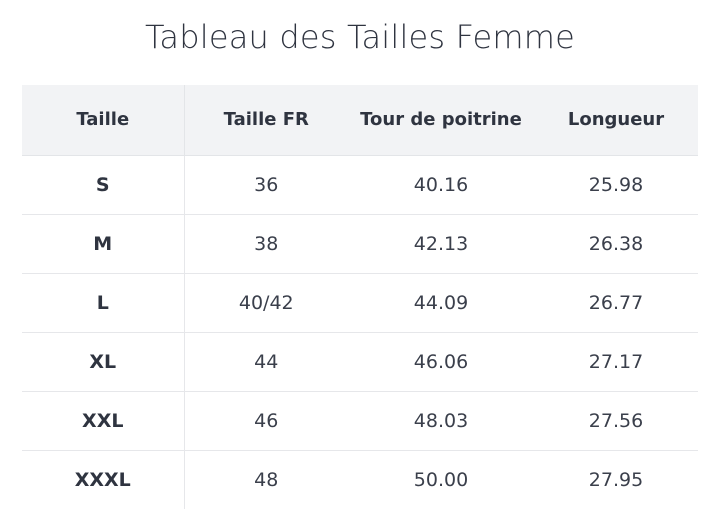 The height and width of the screenshot is (518, 720). I want to click on header-taille: Taille, so click(103, 120).